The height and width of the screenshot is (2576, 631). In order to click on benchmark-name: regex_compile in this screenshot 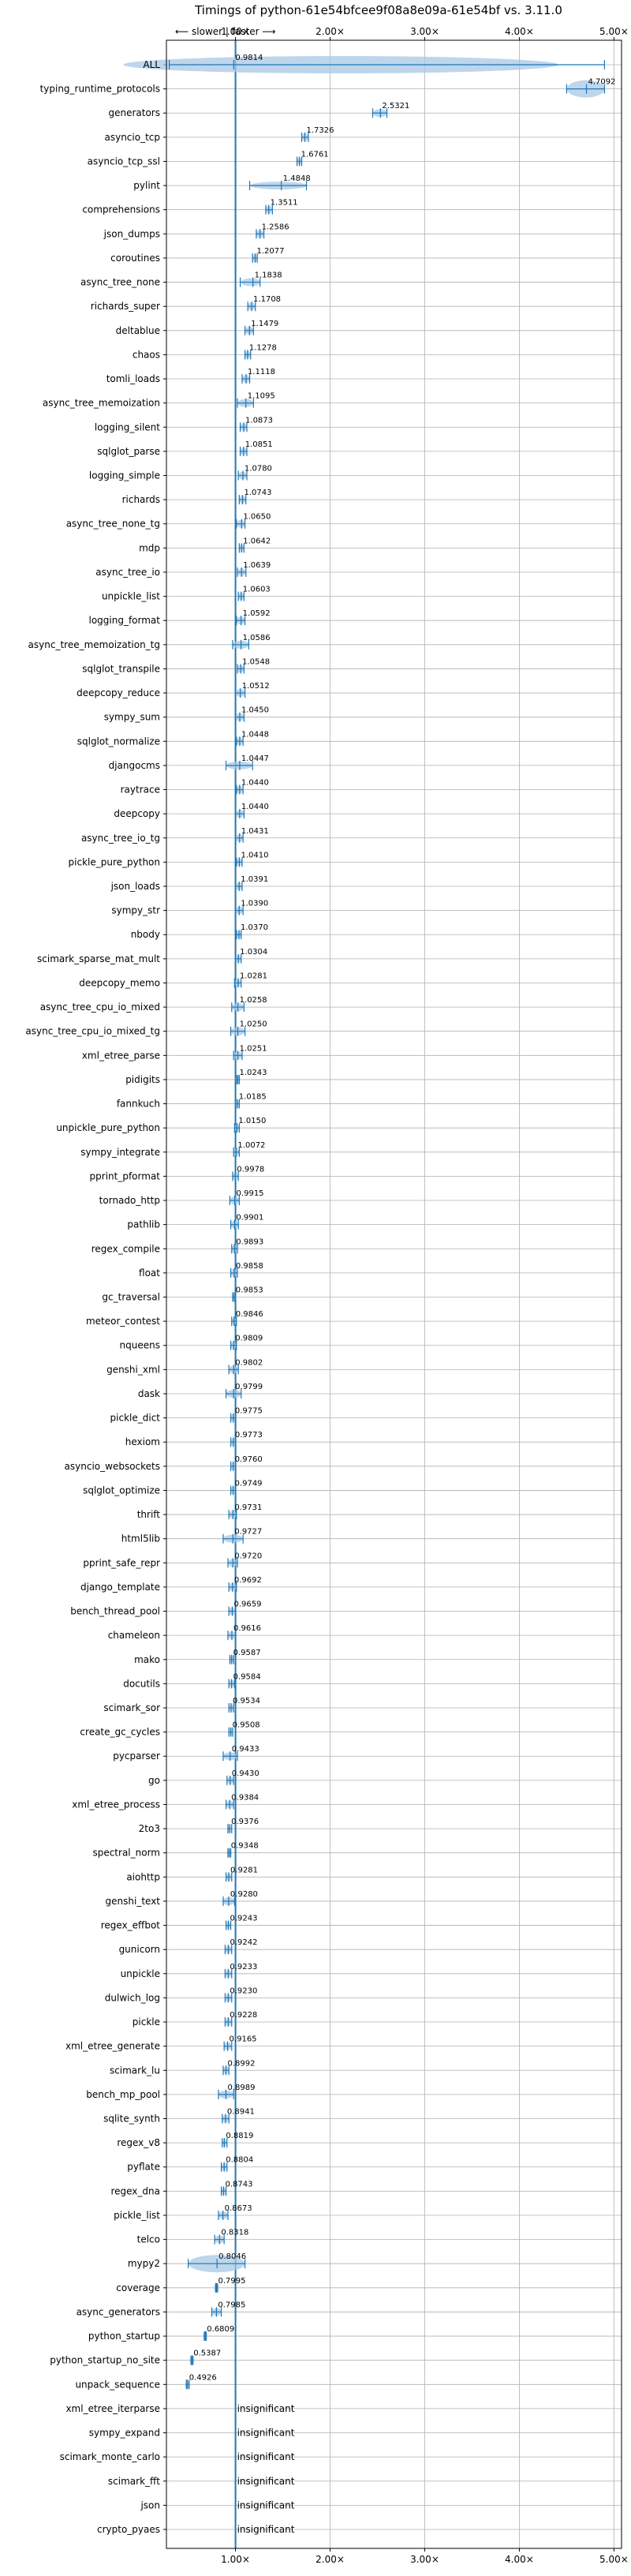, I will do `click(125, 1248)`.